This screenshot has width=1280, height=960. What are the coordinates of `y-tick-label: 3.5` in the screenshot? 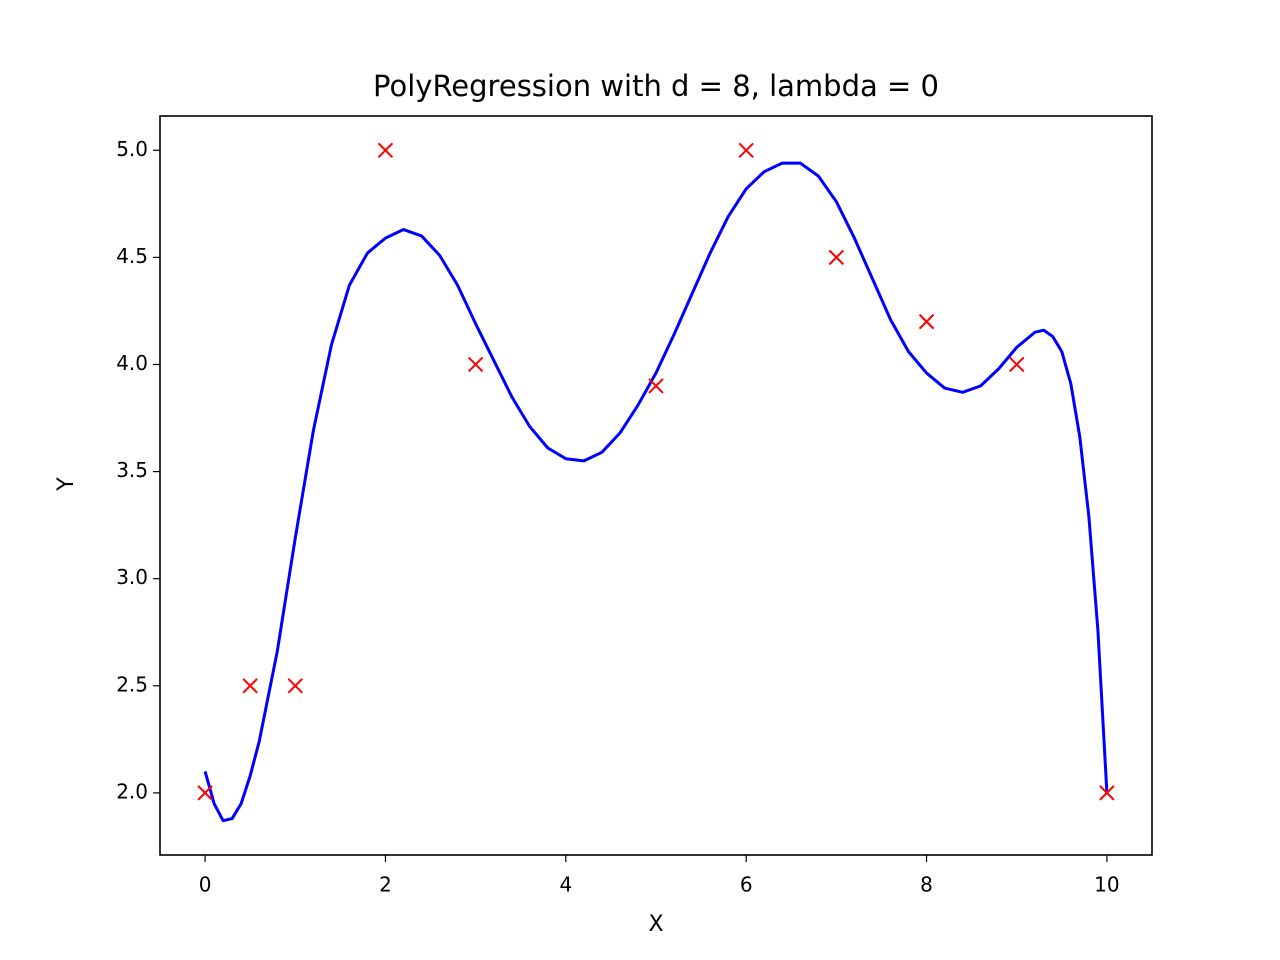 It's located at (132, 470).